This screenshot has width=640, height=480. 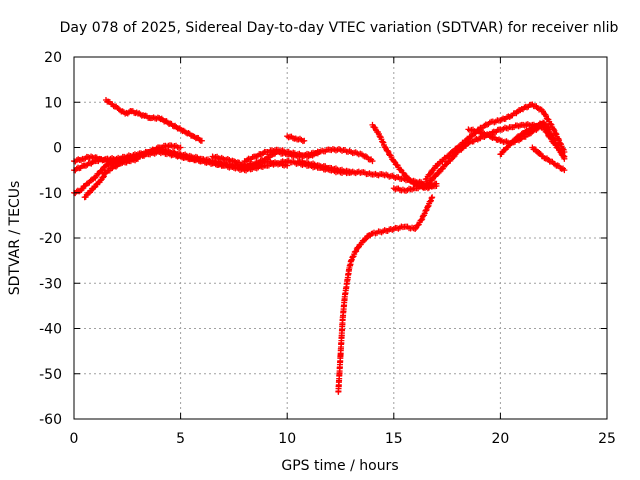 What do you see at coordinates (74, 439) in the screenshot?
I see `x-tick-label: 0` at bounding box center [74, 439].